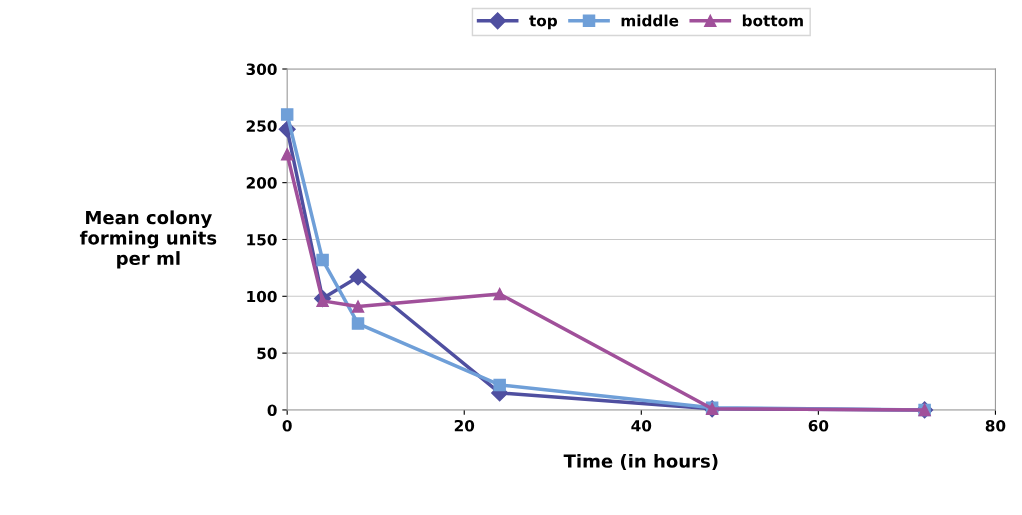  What do you see at coordinates (262, 239) in the screenshot?
I see `y-tick-label: 150` at bounding box center [262, 239].